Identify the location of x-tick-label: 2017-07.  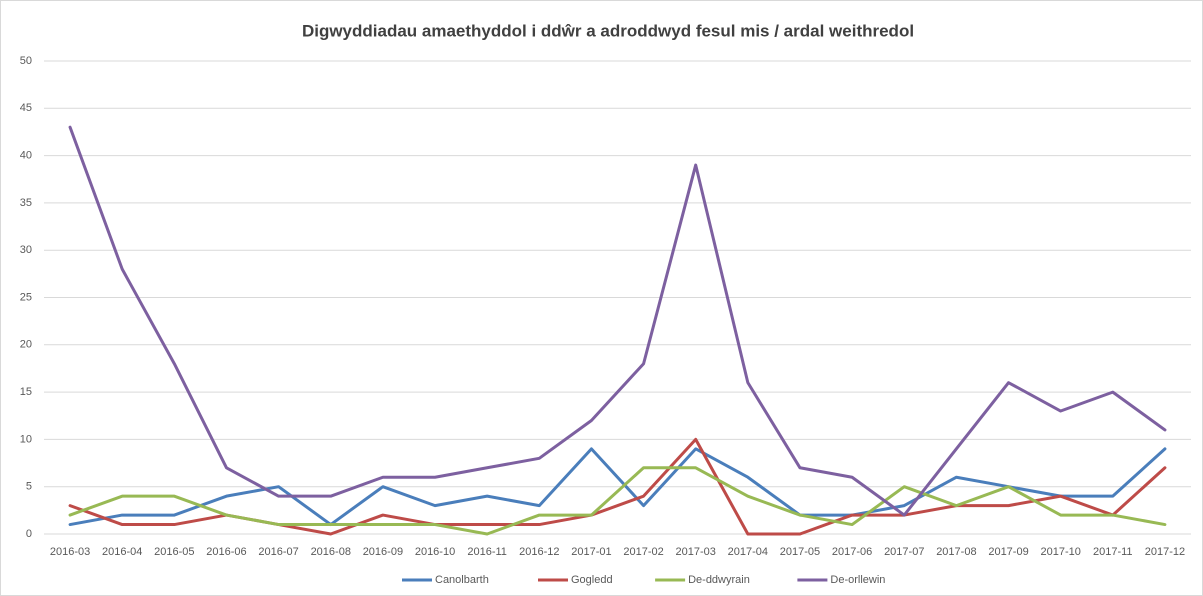
(904, 552).